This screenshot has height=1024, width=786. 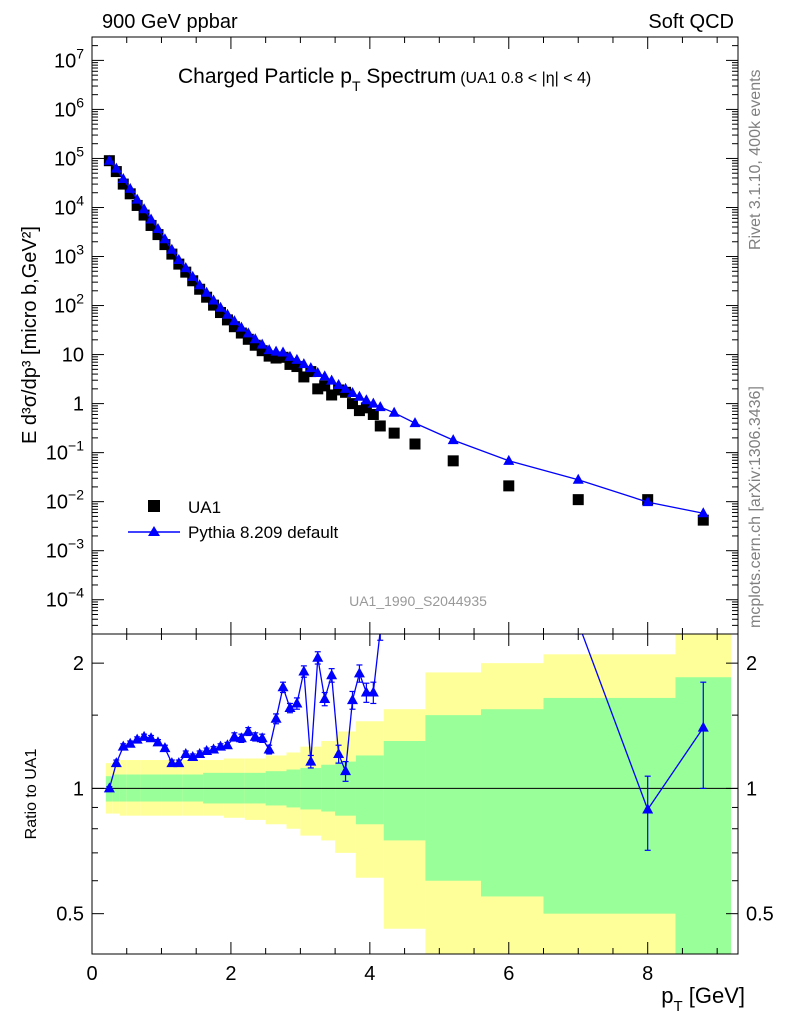 I want to click on x-axis-label-subscript: T, so click(x=677, y=1006).